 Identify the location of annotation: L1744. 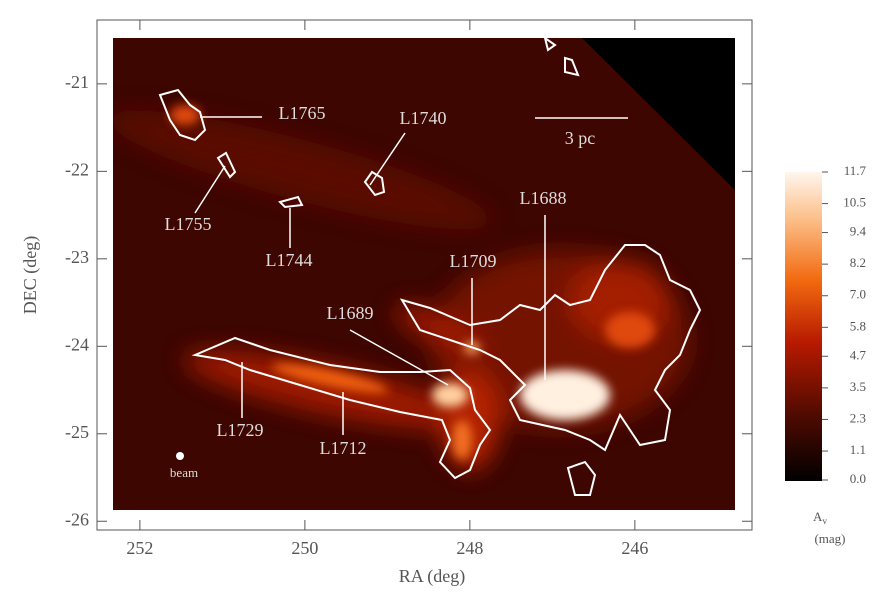
(289, 260).